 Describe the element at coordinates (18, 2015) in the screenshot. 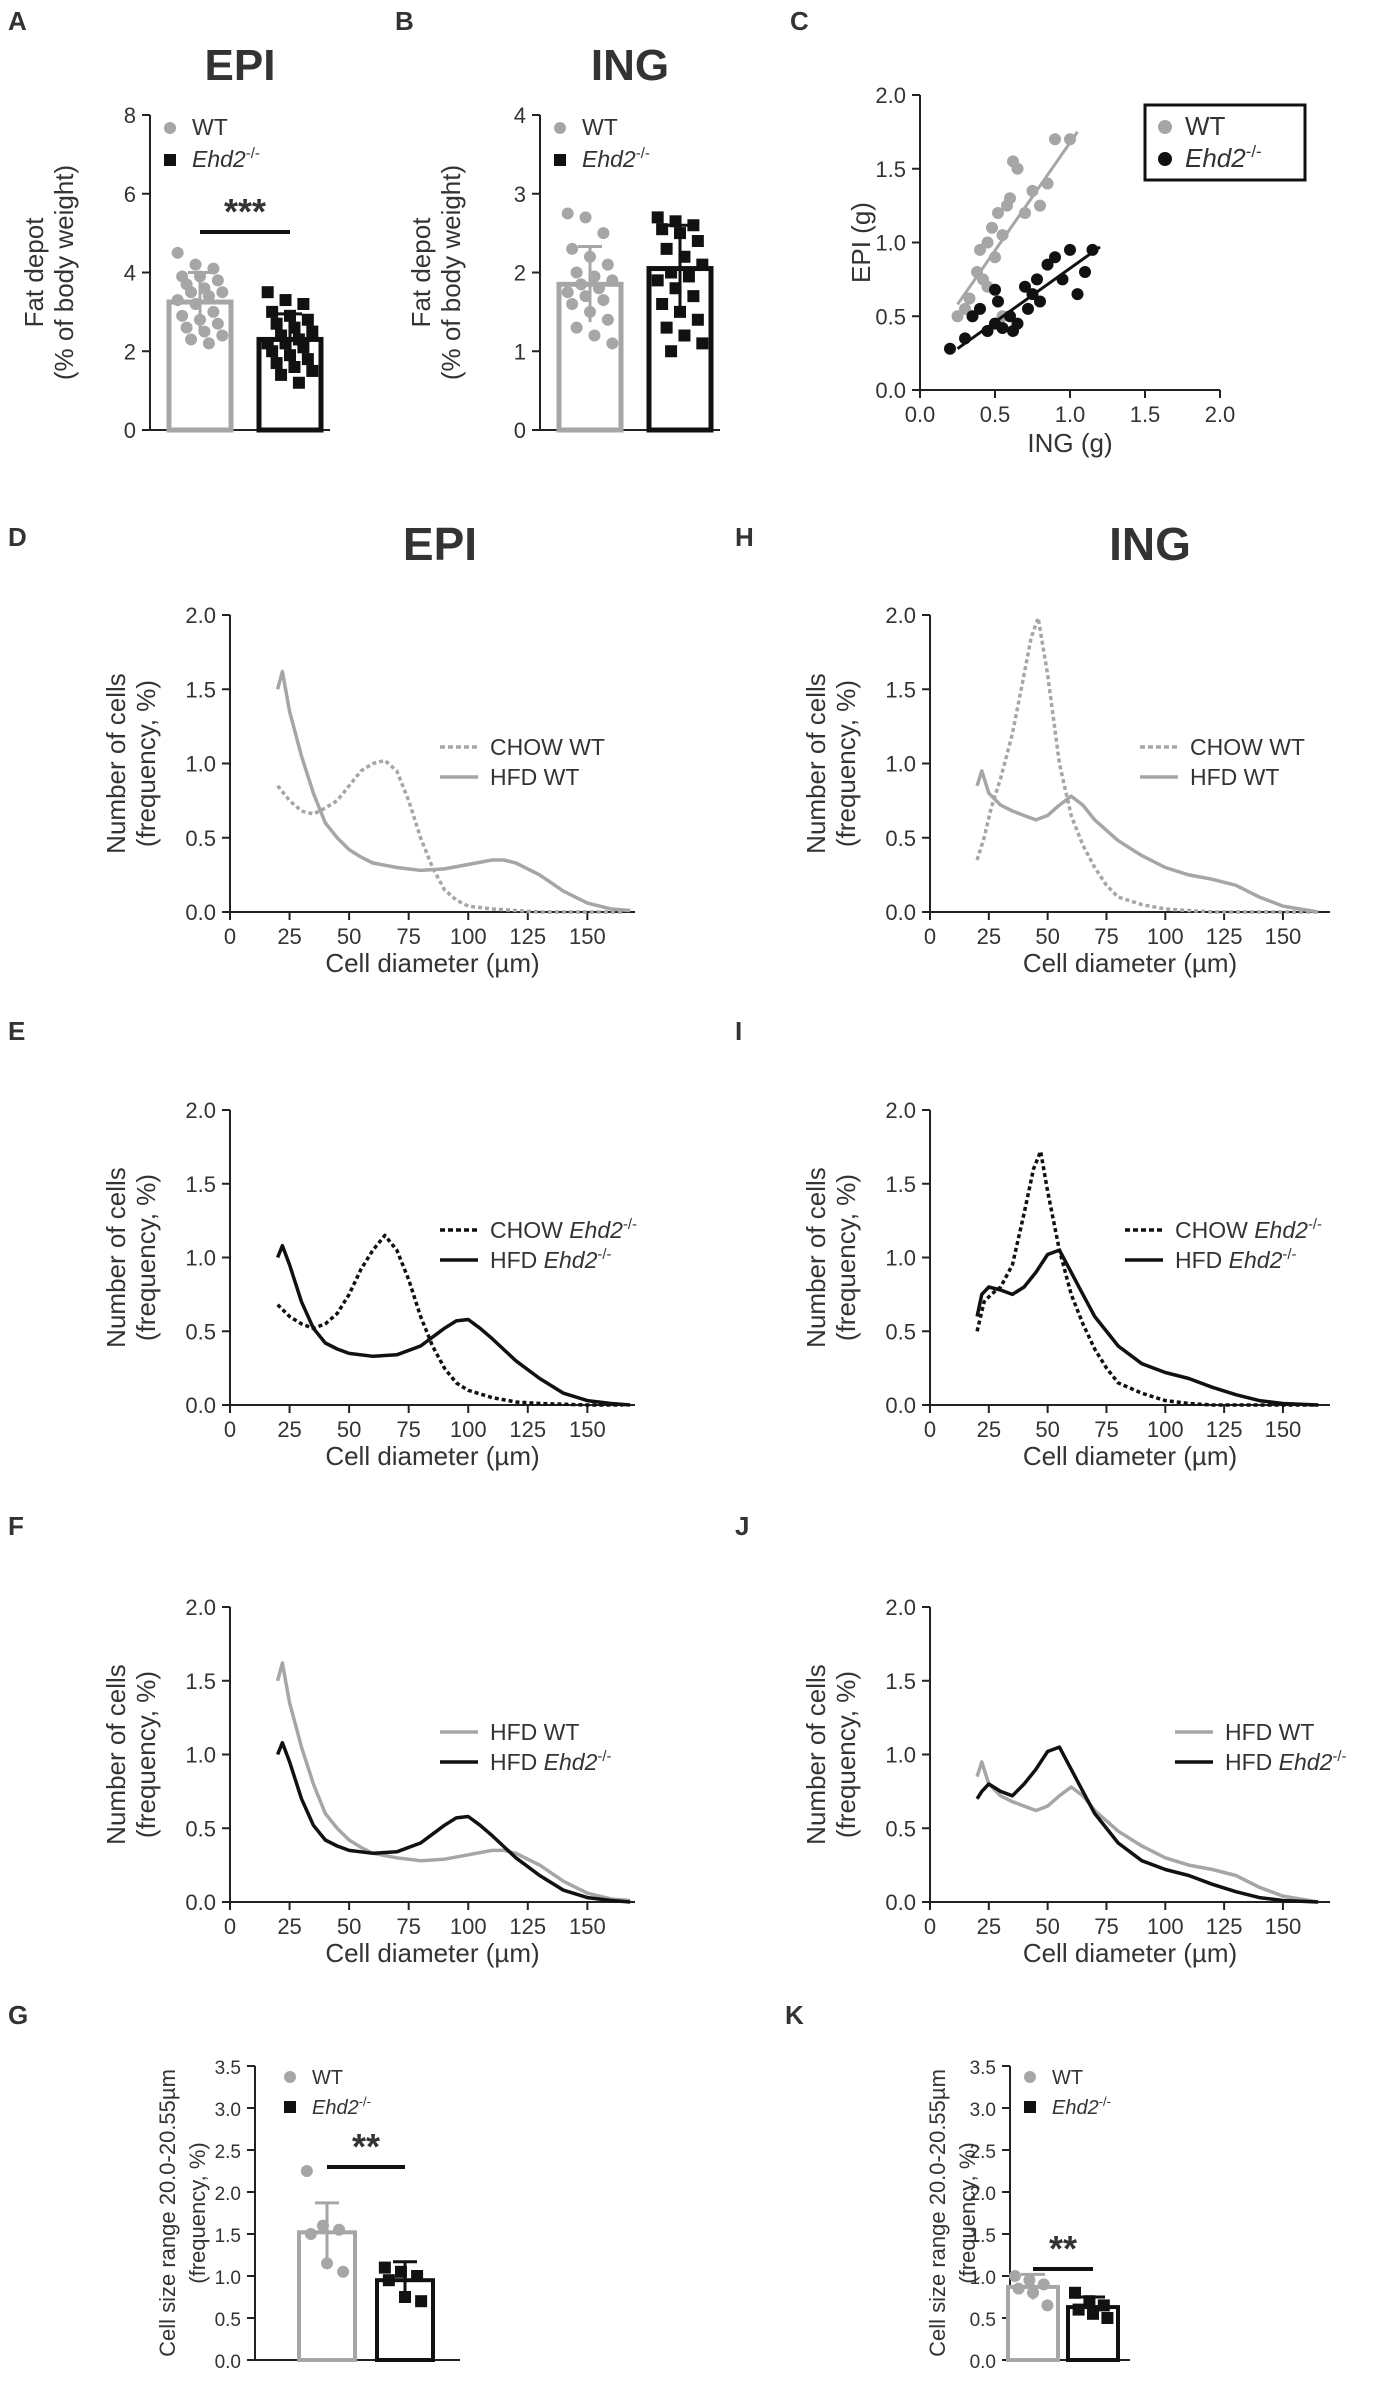

I see `panel-label: G` at that location.